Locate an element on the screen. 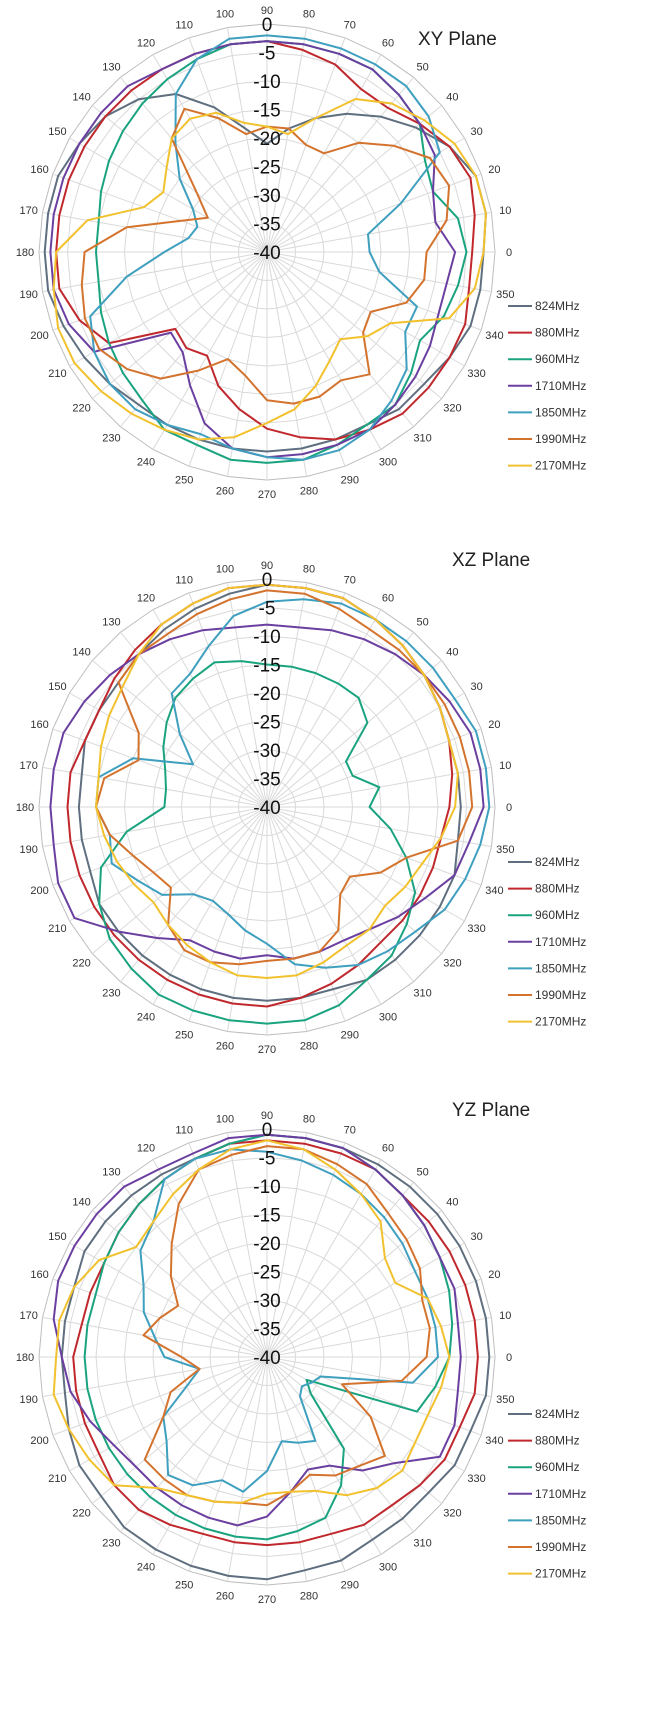  legend-label: 2170MHz is located at coordinates (560, 1022).